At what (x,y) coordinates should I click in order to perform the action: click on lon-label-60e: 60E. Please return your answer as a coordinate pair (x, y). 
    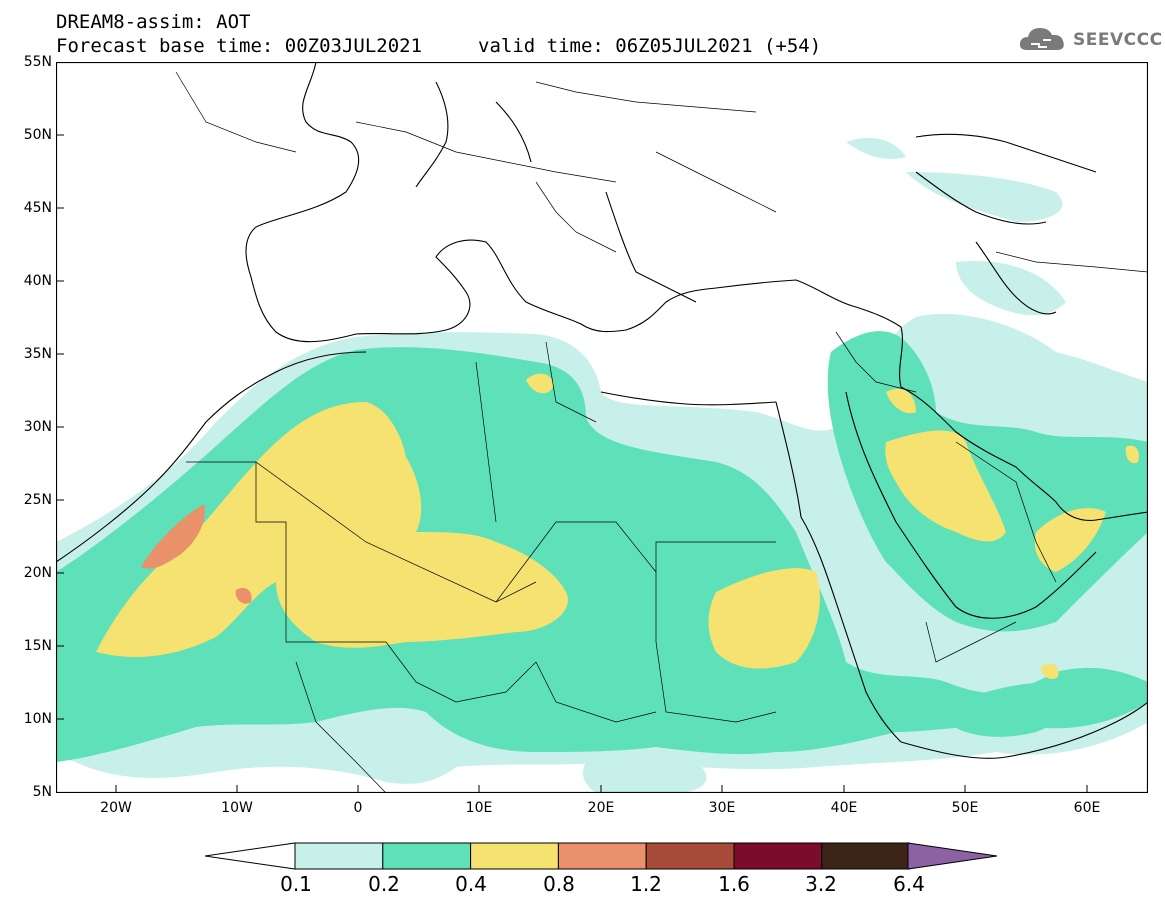
    Looking at the image, I should click on (1087, 808).